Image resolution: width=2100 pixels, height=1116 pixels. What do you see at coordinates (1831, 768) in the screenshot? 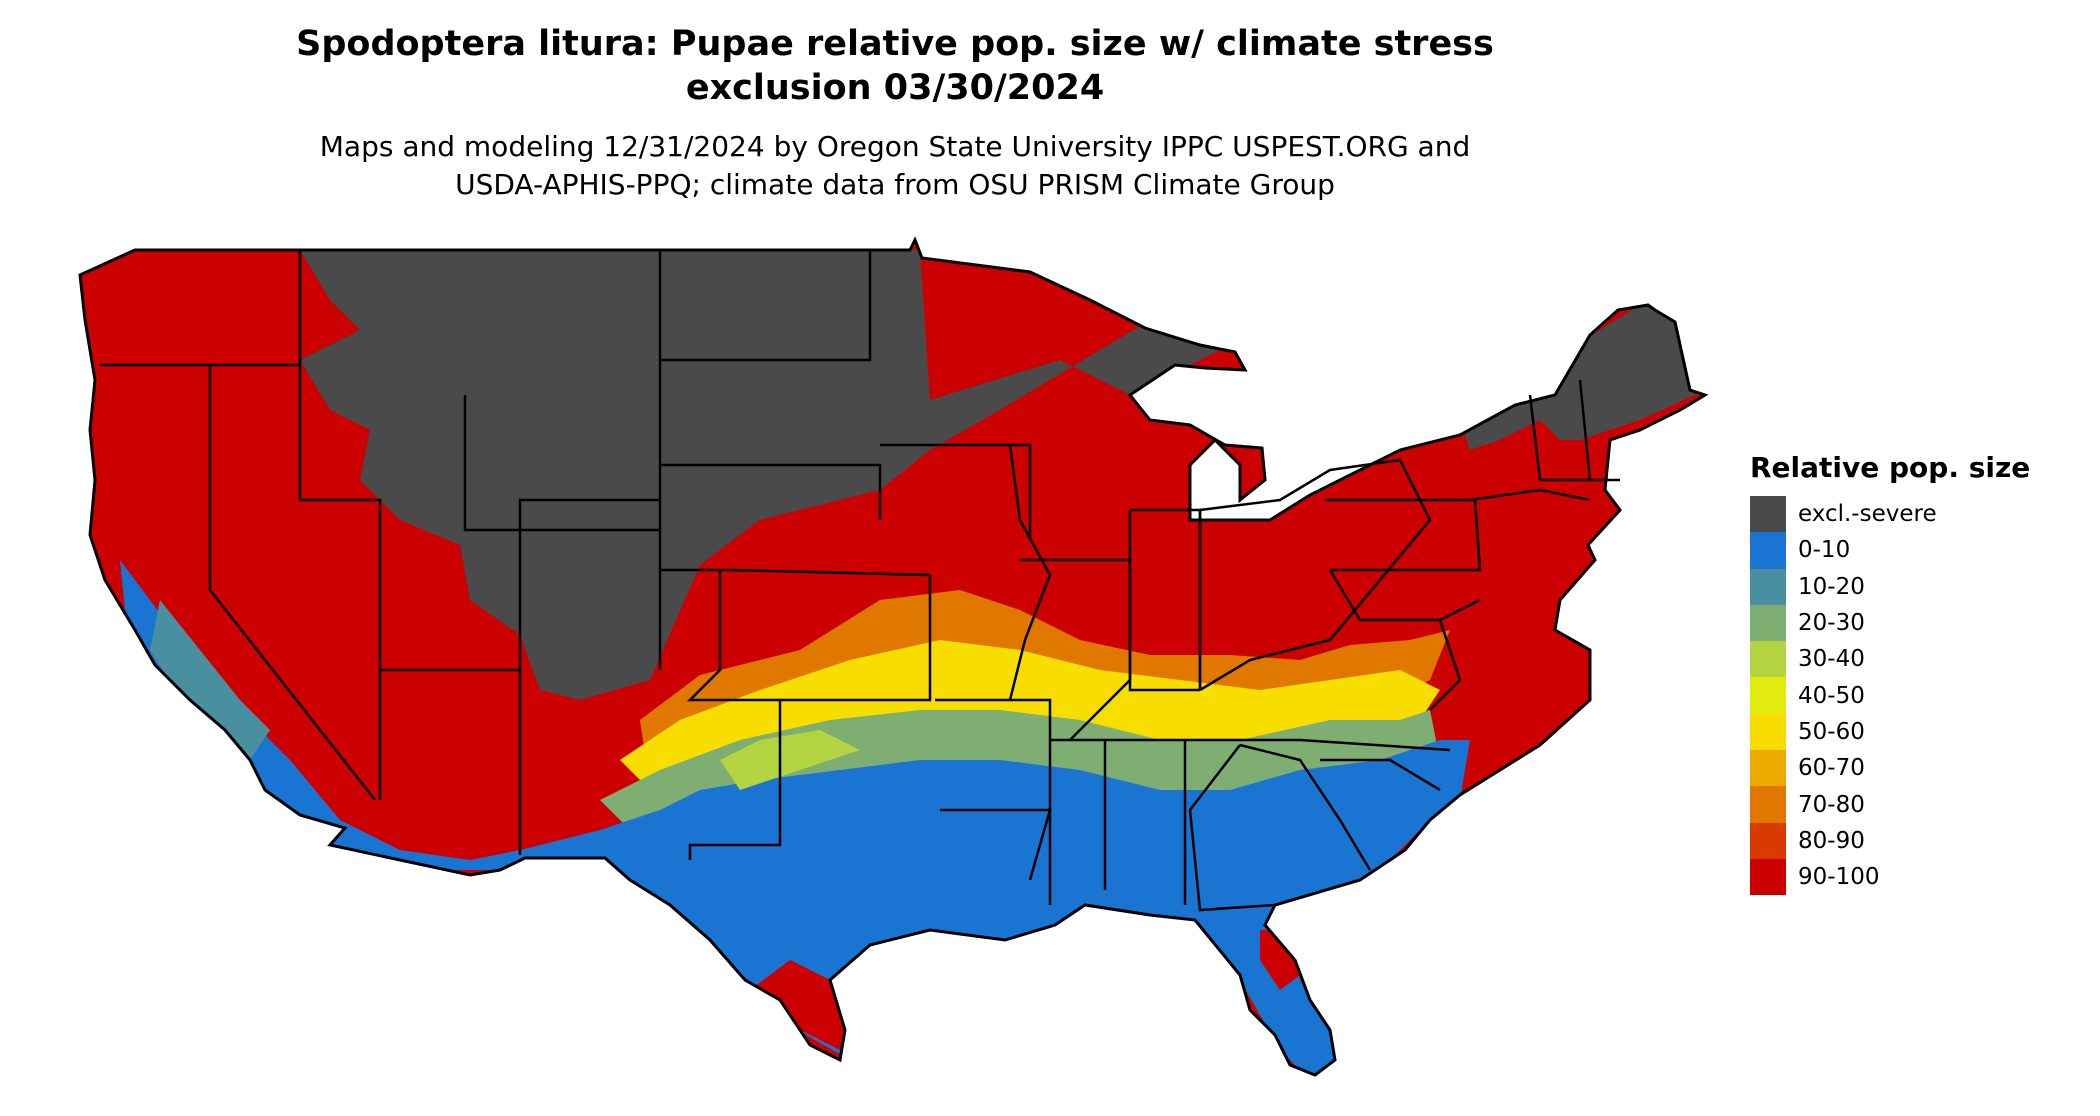
I see `legend-label: 60-70` at bounding box center [1831, 768].